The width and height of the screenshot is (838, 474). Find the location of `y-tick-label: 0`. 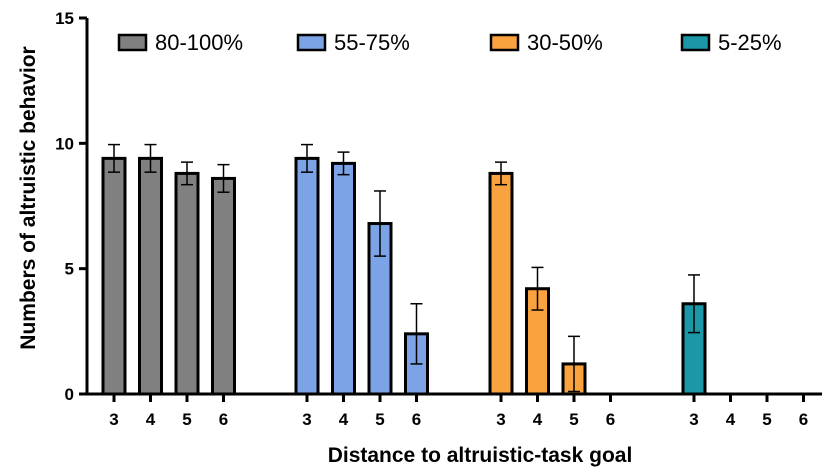

y-tick-label: 0 is located at coordinates (69, 394).